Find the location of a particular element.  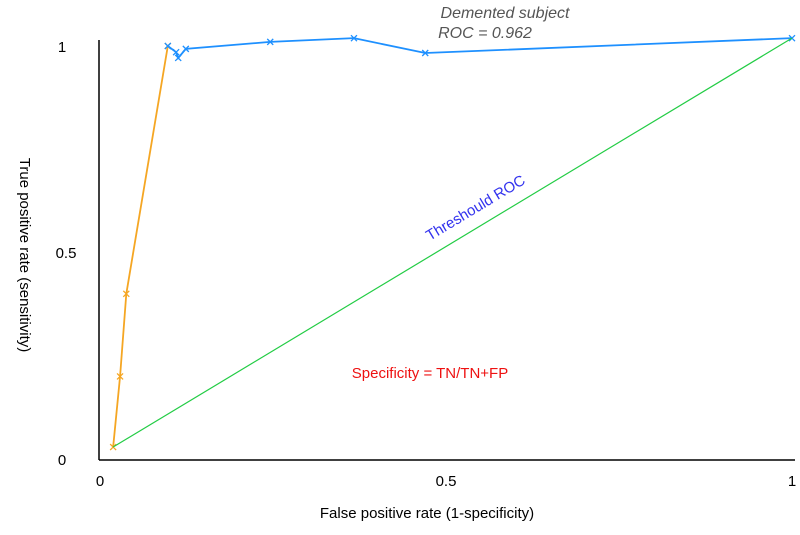

ytick-label: 0.5 is located at coordinates (66, 253).